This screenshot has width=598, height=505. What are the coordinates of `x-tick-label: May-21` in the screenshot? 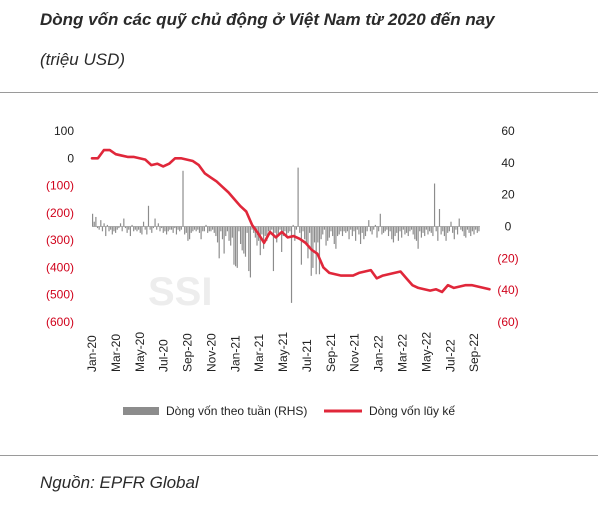 It's located at (283, 352).